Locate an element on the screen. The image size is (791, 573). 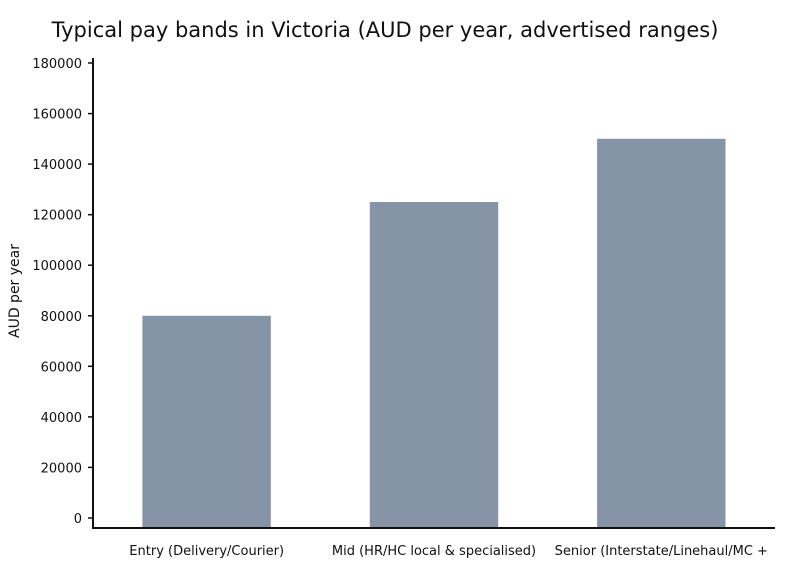
y-tick-label-6: 120000 is located at coordinates (57, 216).